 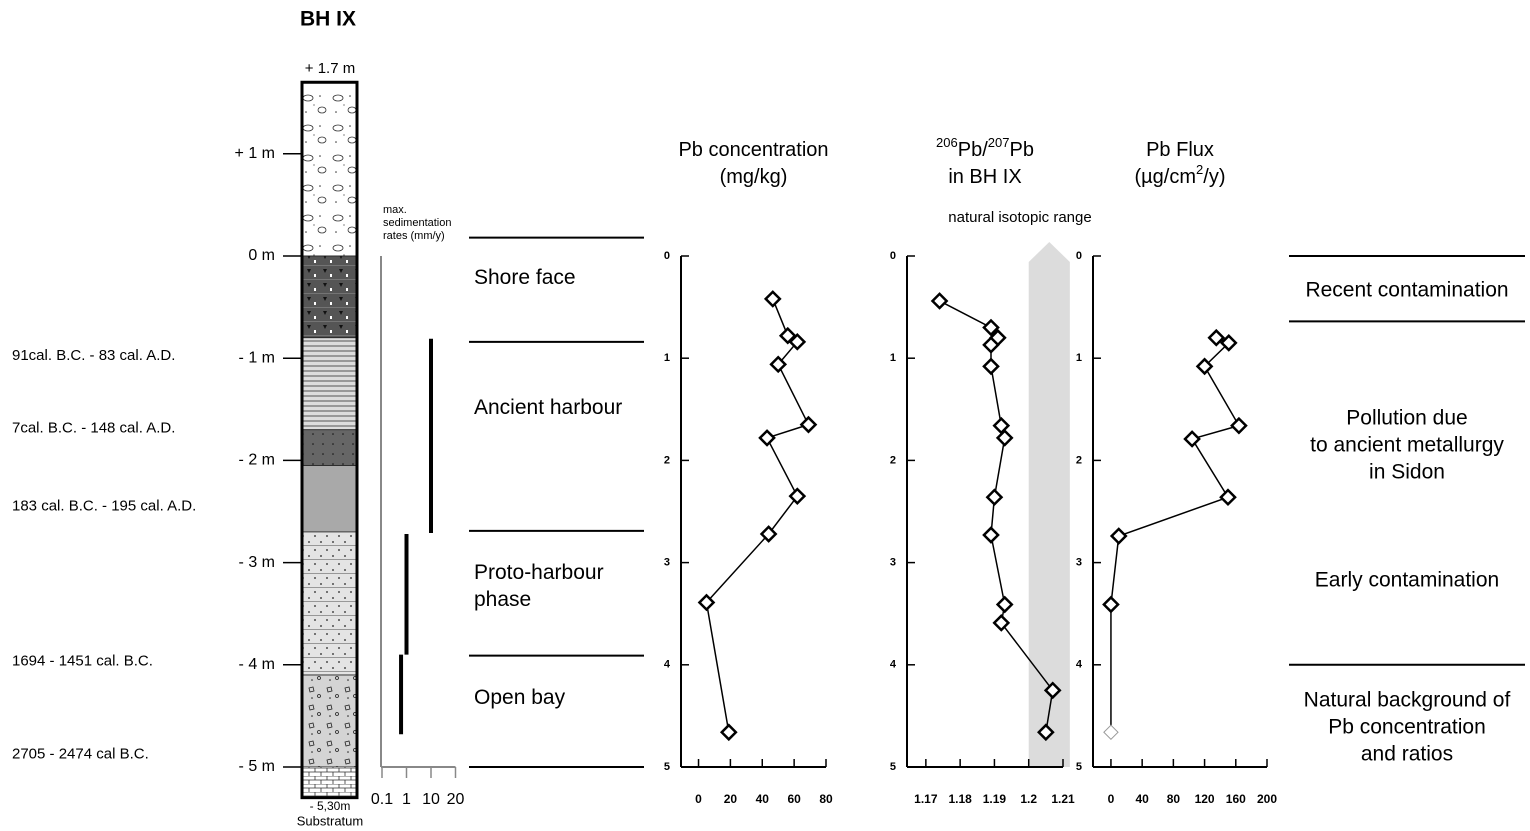 What do you see at coordinates (1407, 445) in the screenshot?
I see `interp-label: to ancient metallurgy` at bounding box center [1407, 445].